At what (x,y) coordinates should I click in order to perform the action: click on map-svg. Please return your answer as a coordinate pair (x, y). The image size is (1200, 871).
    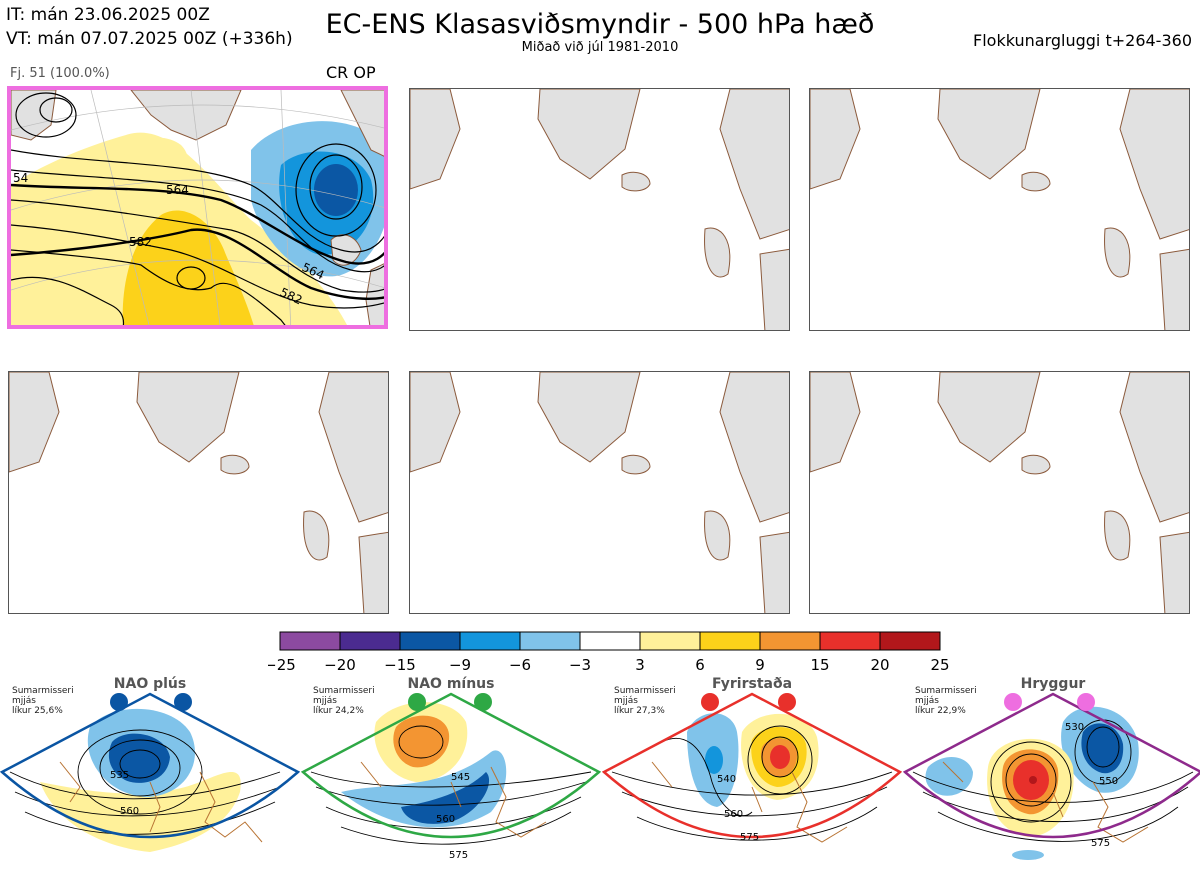
    Looking at the image, I should click on (599, 209).